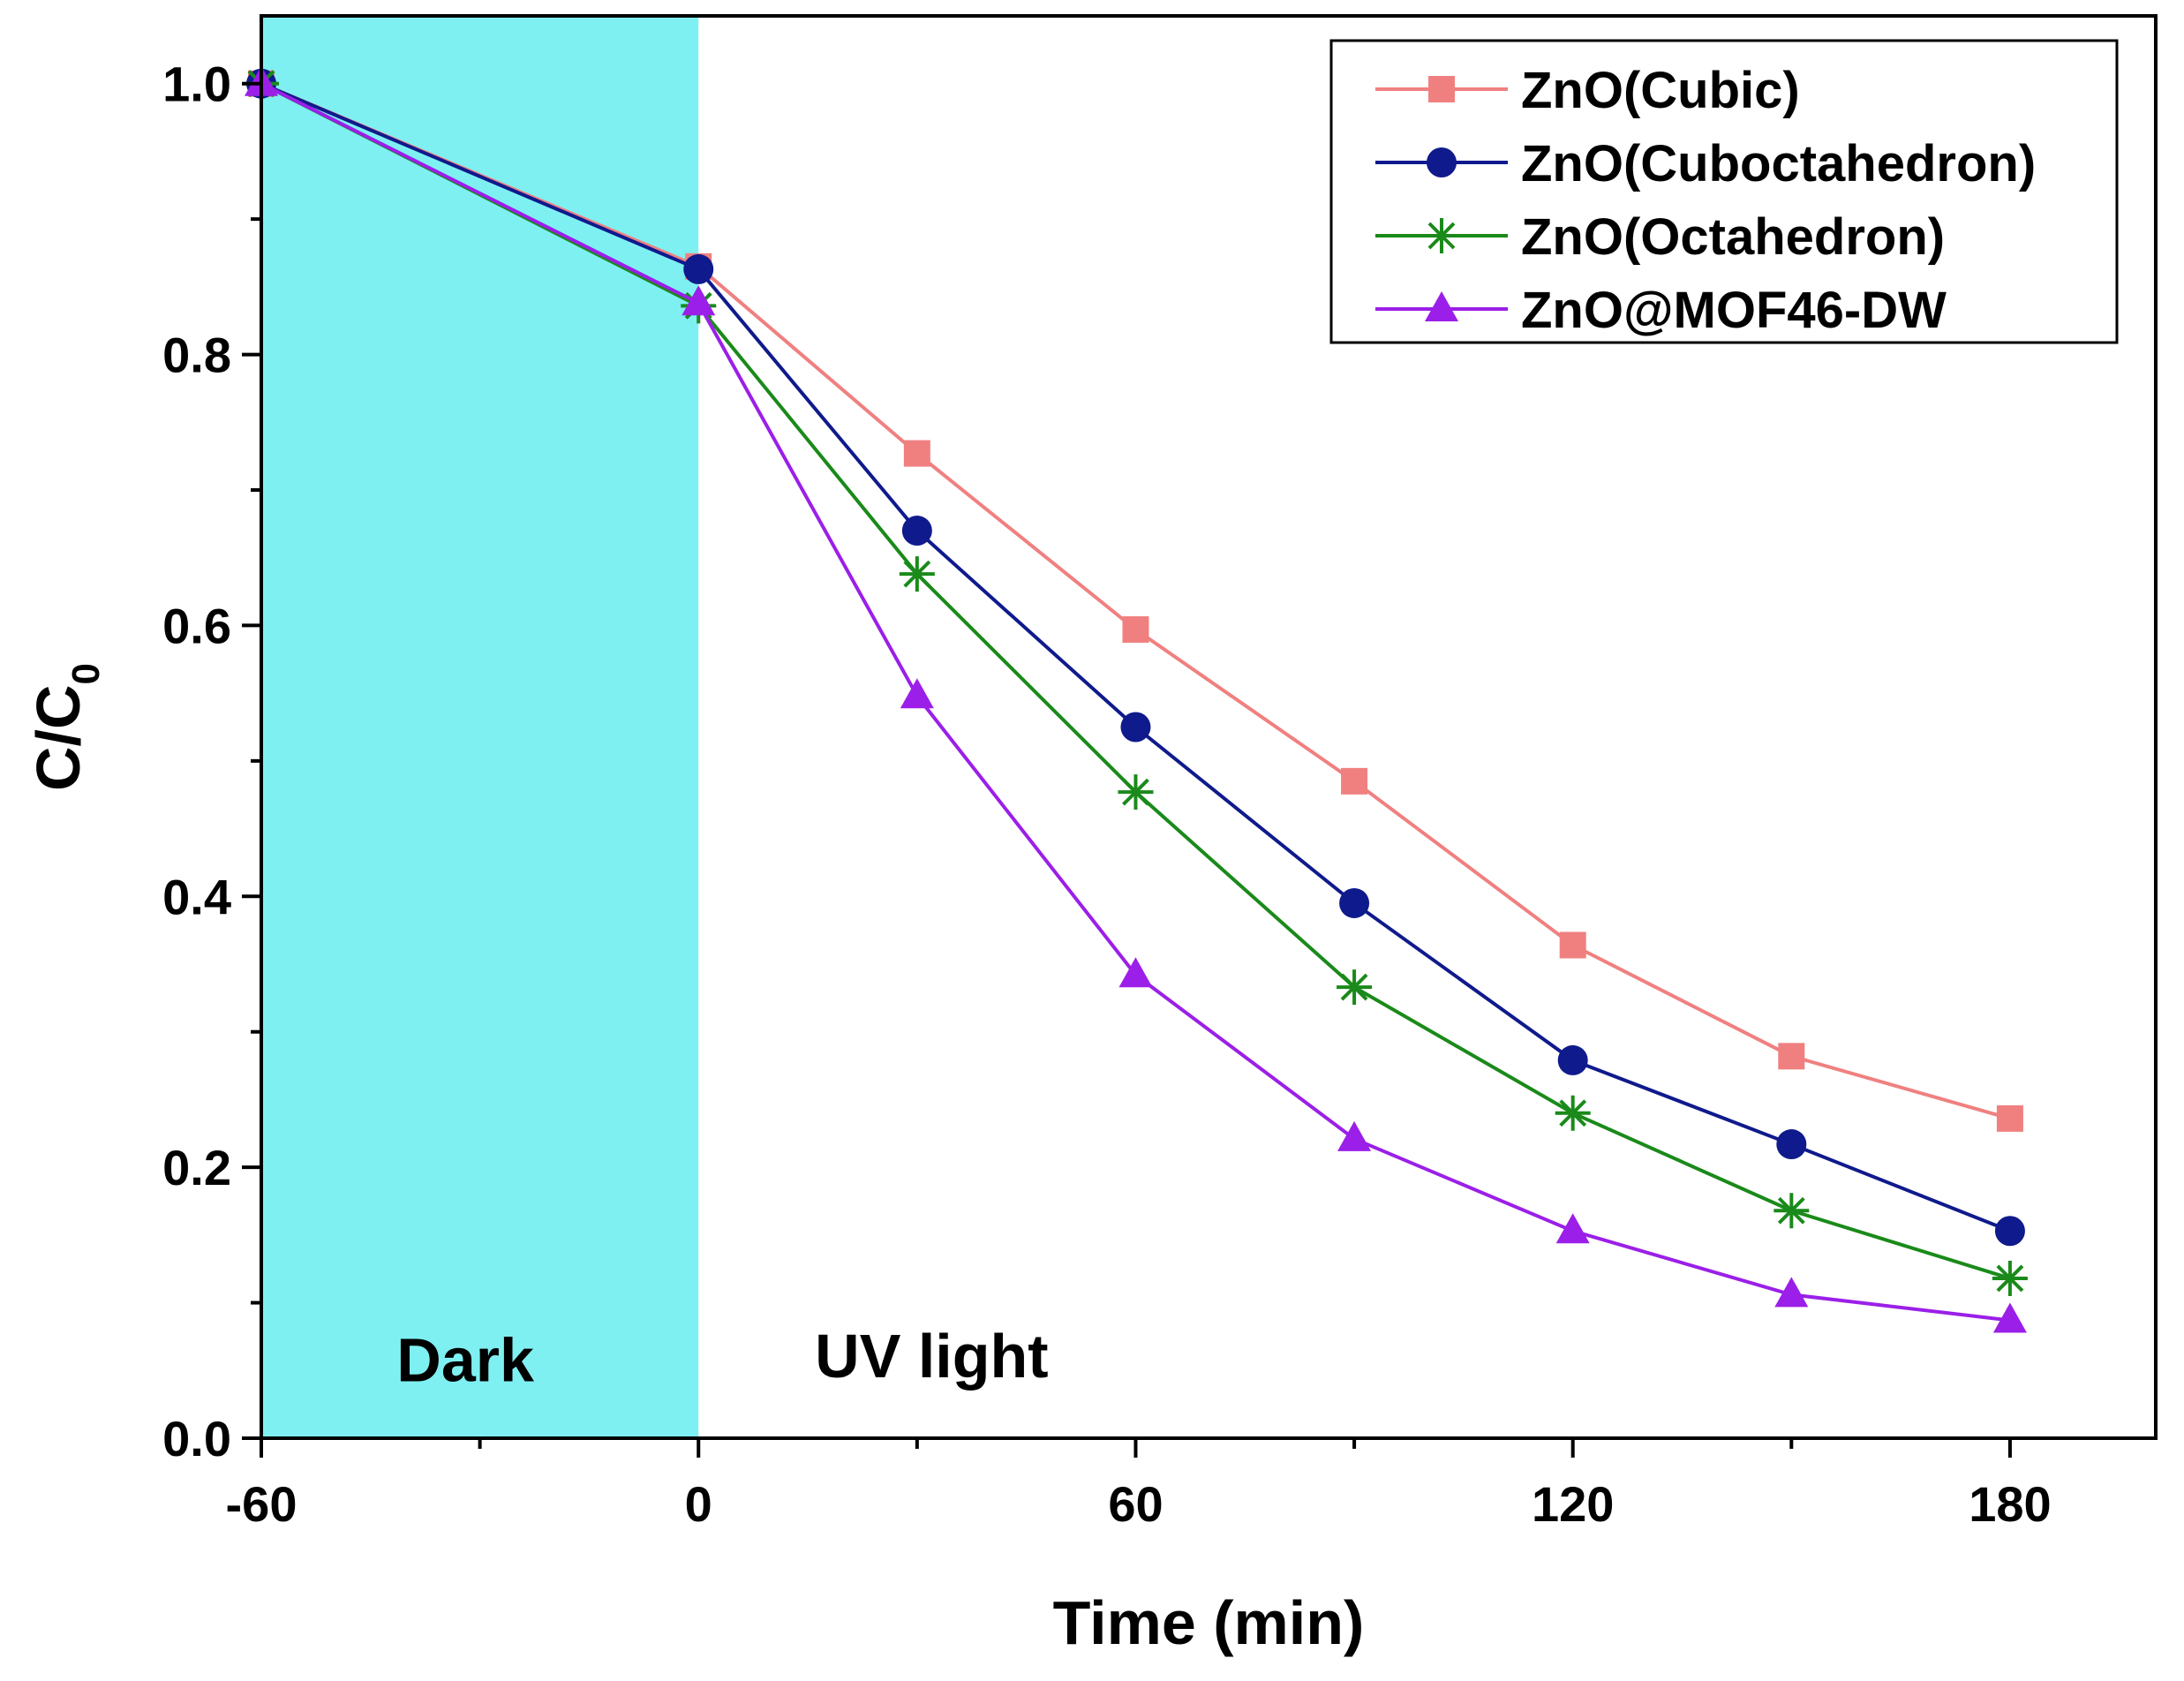 This screenshot has width=2184, height=1681. What do you see at coordinates (1209, 1622) in the screenshot?
I see `x-axis-title: Time (min)` at bounding box center [1209, 1622].